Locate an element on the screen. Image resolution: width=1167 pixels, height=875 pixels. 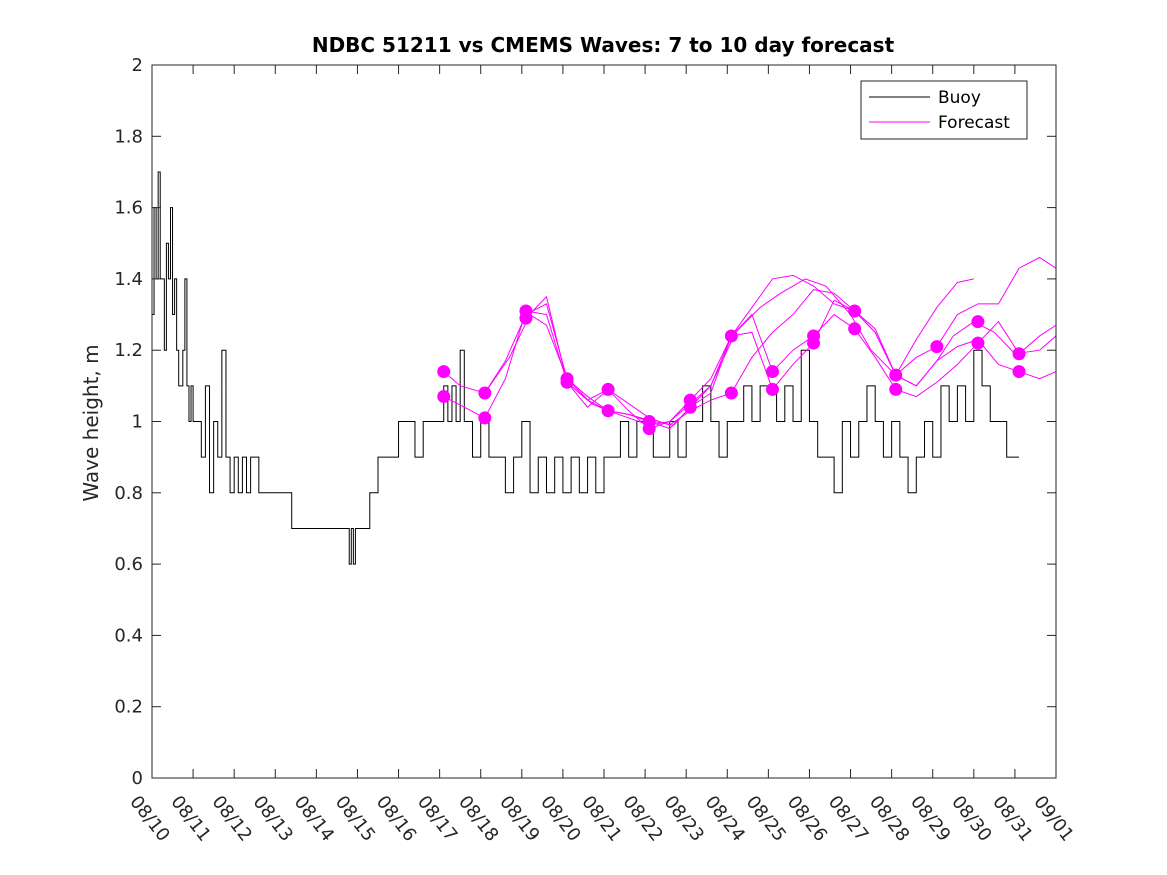
legend-buoy-label: Buoy is located at coordinates (959, 98).